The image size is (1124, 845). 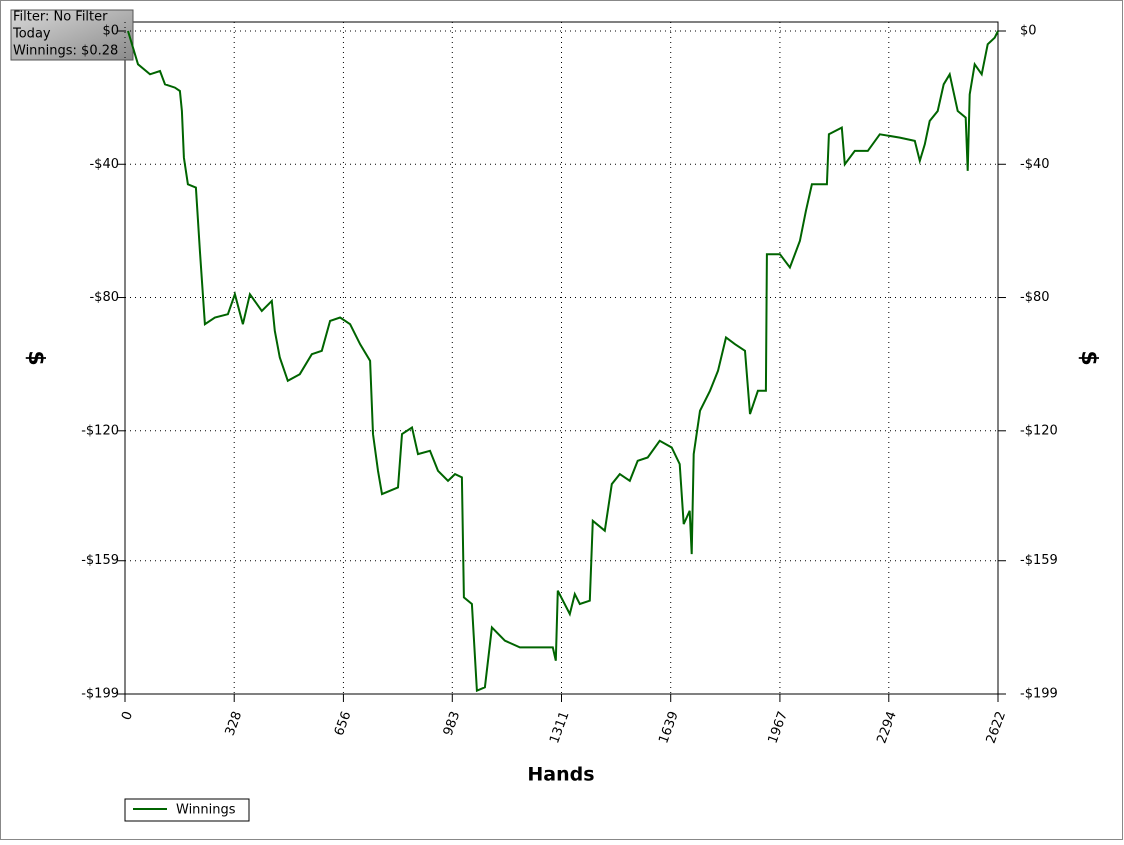 What do you see at coordinates (1039, 430) in the screenshot?
I see `y2-tick-label: -$120` at bounding box center [1039, 430].